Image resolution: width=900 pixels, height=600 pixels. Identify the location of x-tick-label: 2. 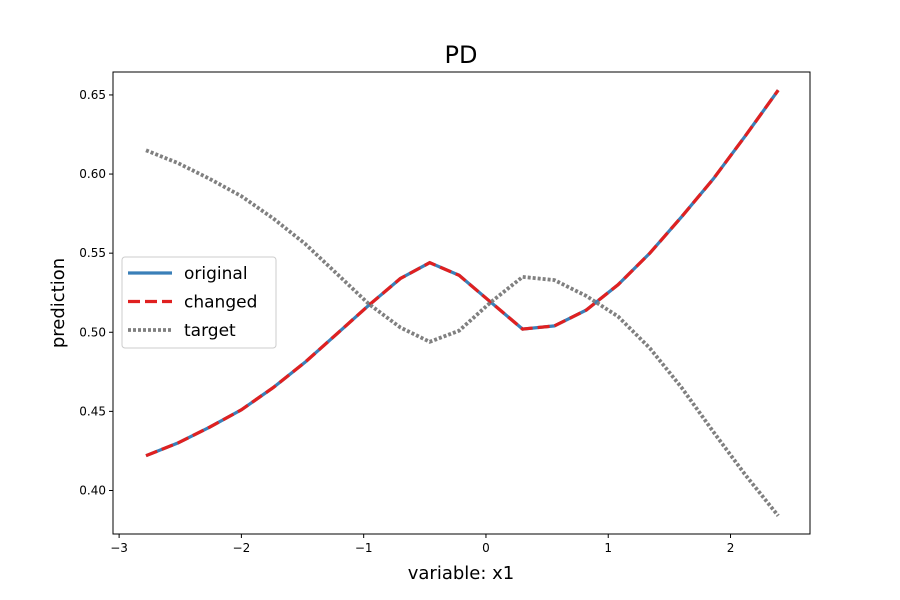
(731, 548).